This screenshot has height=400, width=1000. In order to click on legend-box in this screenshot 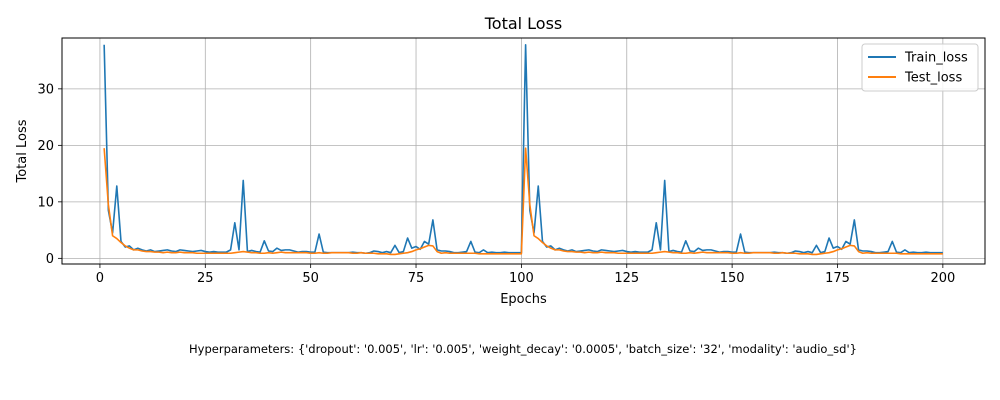, I will do `click(920, 67)`.